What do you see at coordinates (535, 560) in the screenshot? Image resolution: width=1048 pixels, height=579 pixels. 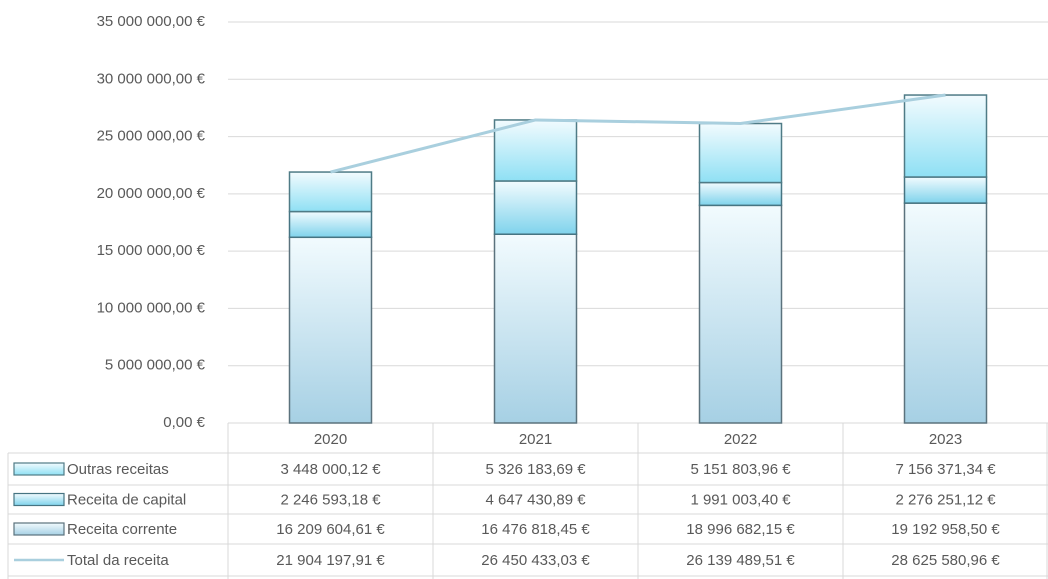 I see `table-cell: 26 450 433,03 €` at bounding box center [535, 560].